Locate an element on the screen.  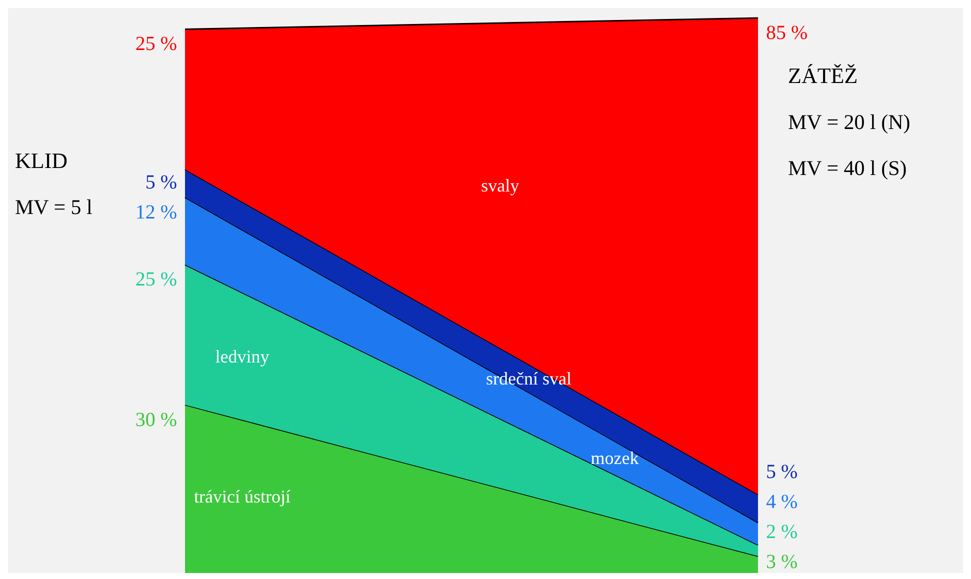
series-label: trávicí ústrojí is located at coordinates (242, 496).